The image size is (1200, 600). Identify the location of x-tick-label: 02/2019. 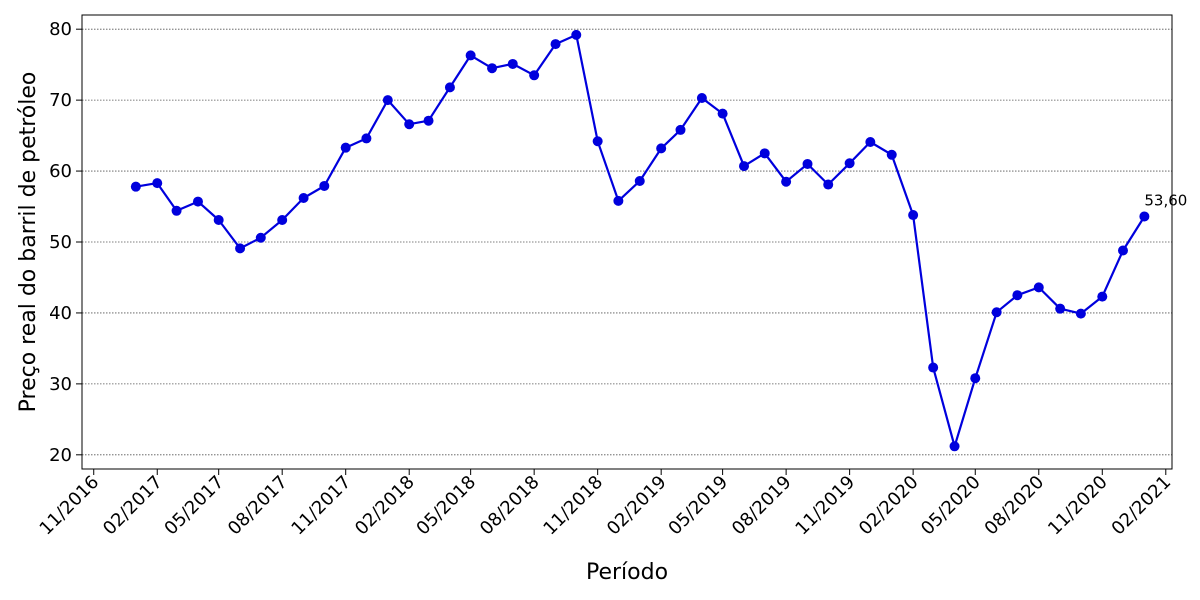
(637, 506).